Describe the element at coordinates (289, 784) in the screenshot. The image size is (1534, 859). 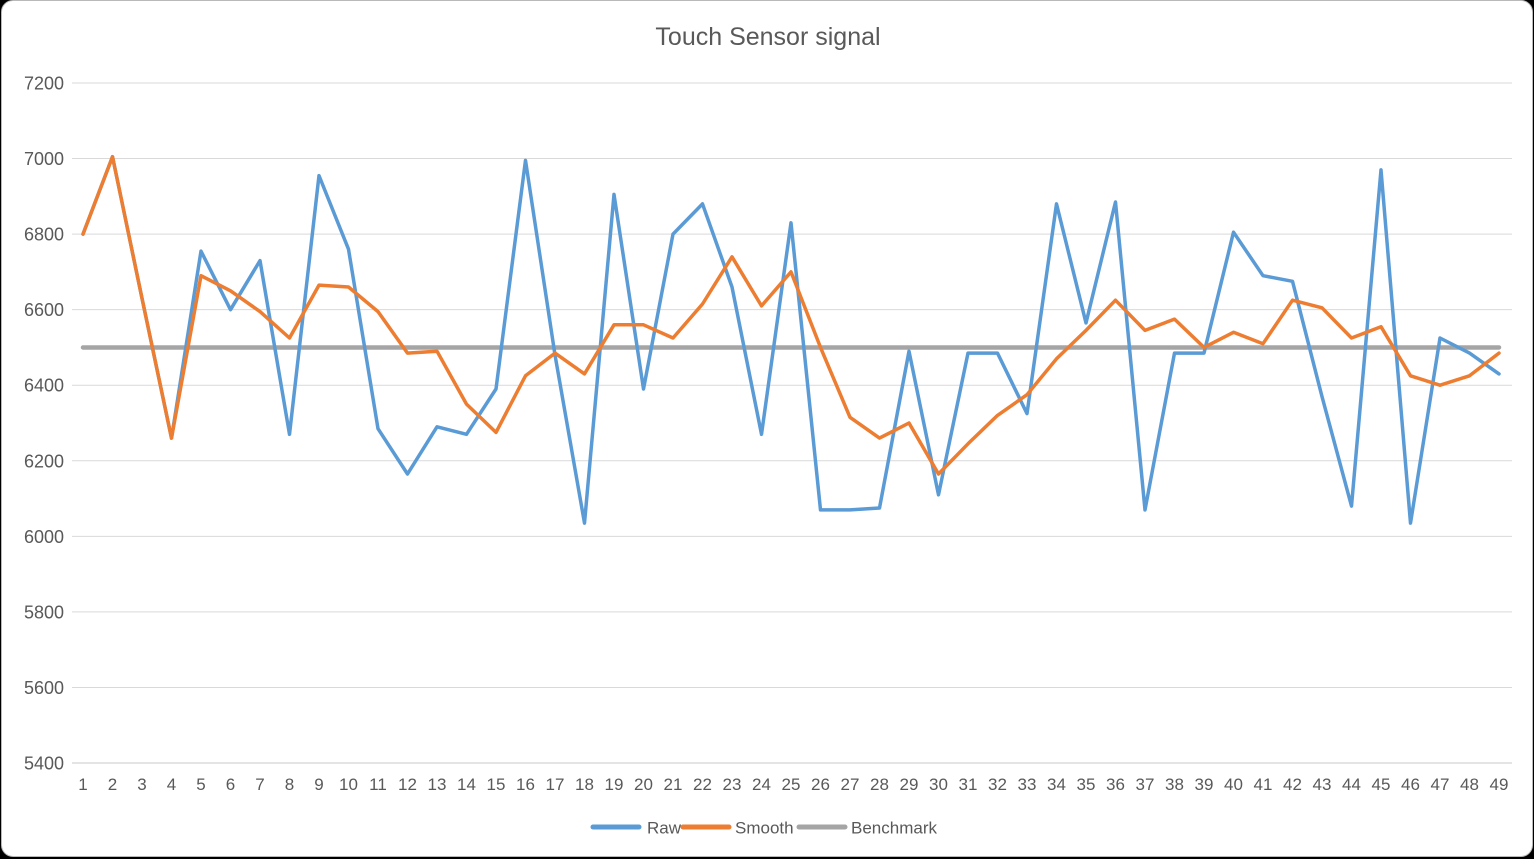
I see `x-axis-tick-label: 8` at that location.